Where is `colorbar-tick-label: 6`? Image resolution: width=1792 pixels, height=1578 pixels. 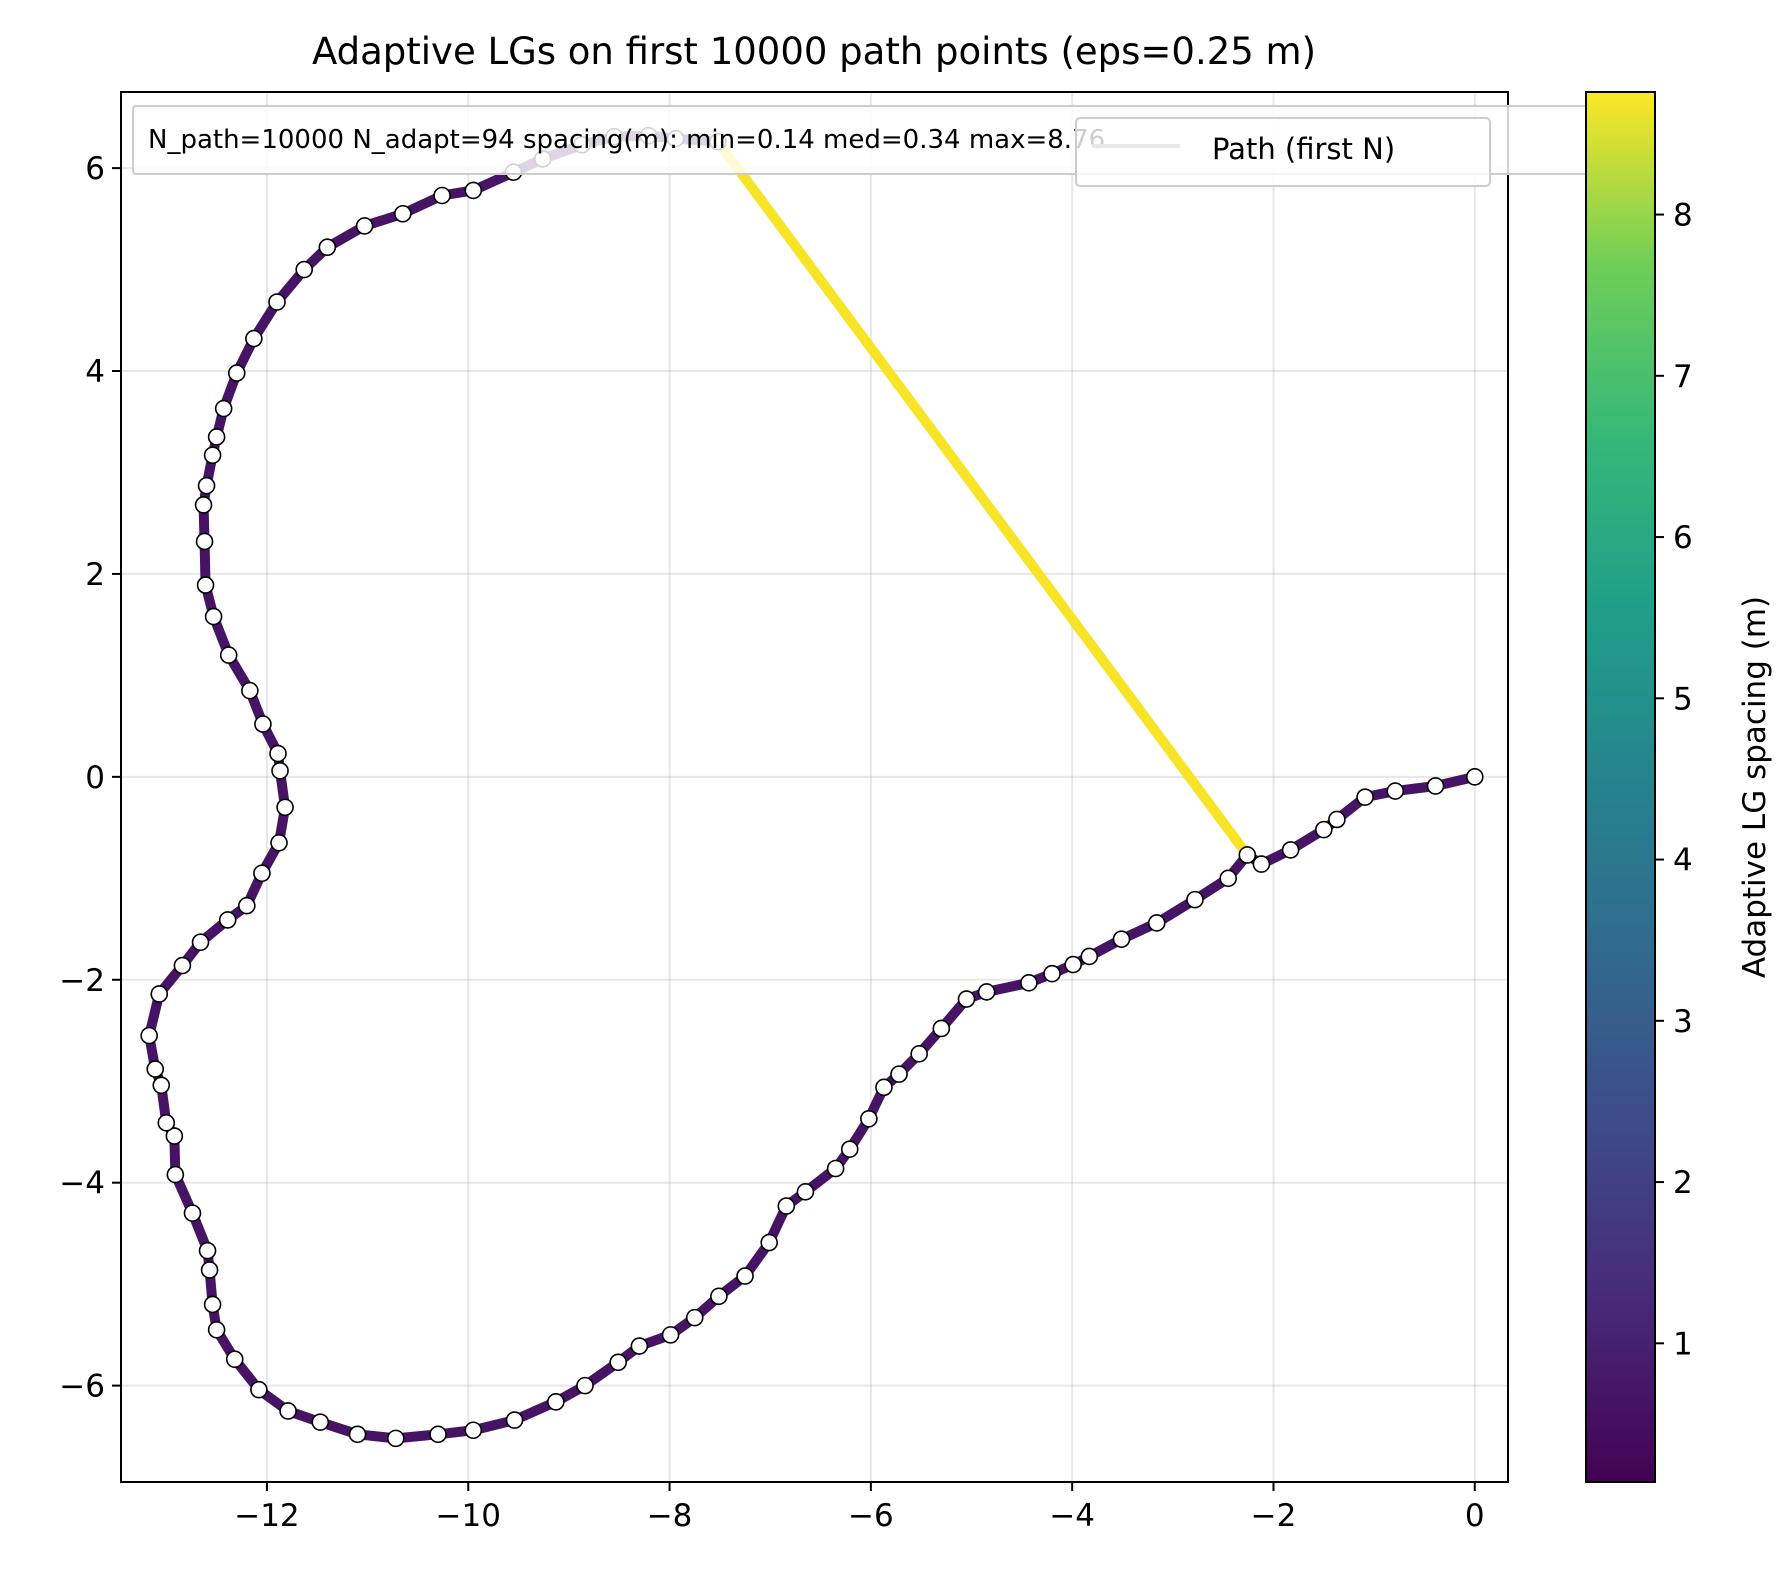
colorbar-tick-label: 6 is located at coordinates (1683, 538).